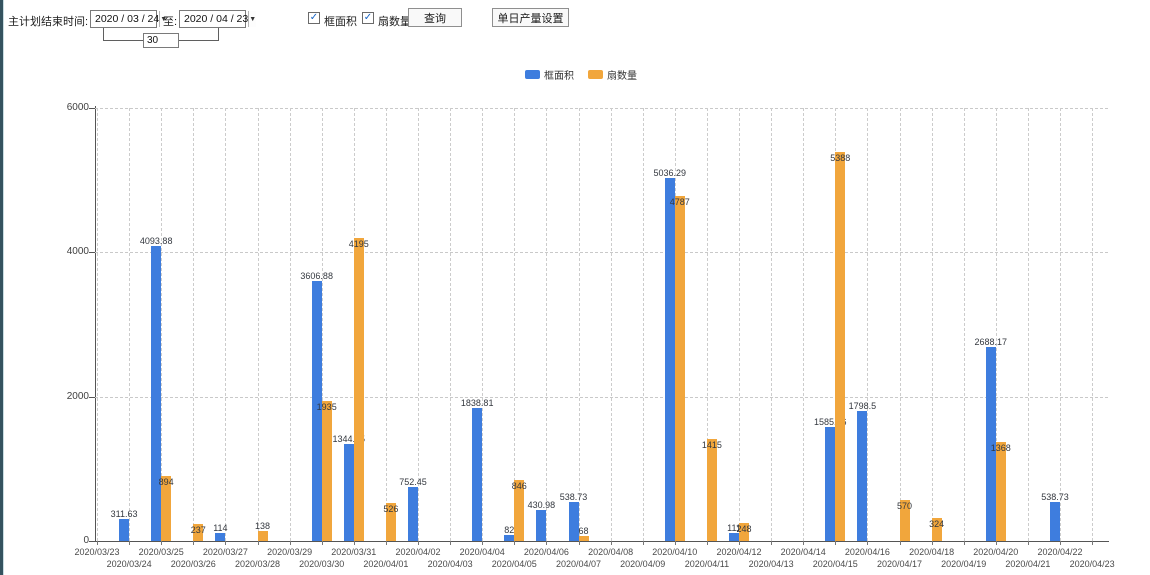 This screenshot has height=575, width=1150. I want to click on bar-value-label: 138, so click(262, 526).